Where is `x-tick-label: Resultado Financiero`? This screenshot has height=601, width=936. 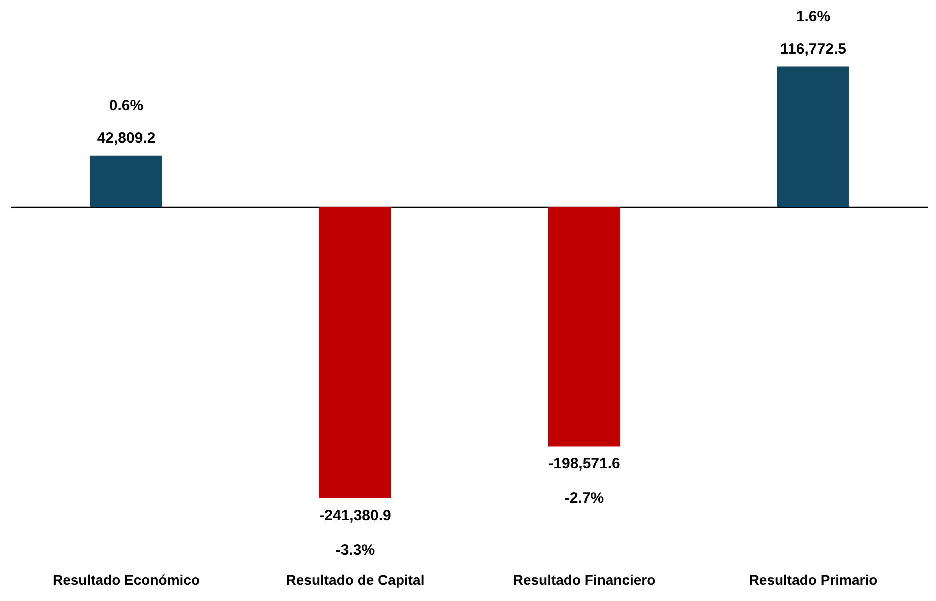
x-tick-label: Resultado Financiero is located at coordinates (584, 580).